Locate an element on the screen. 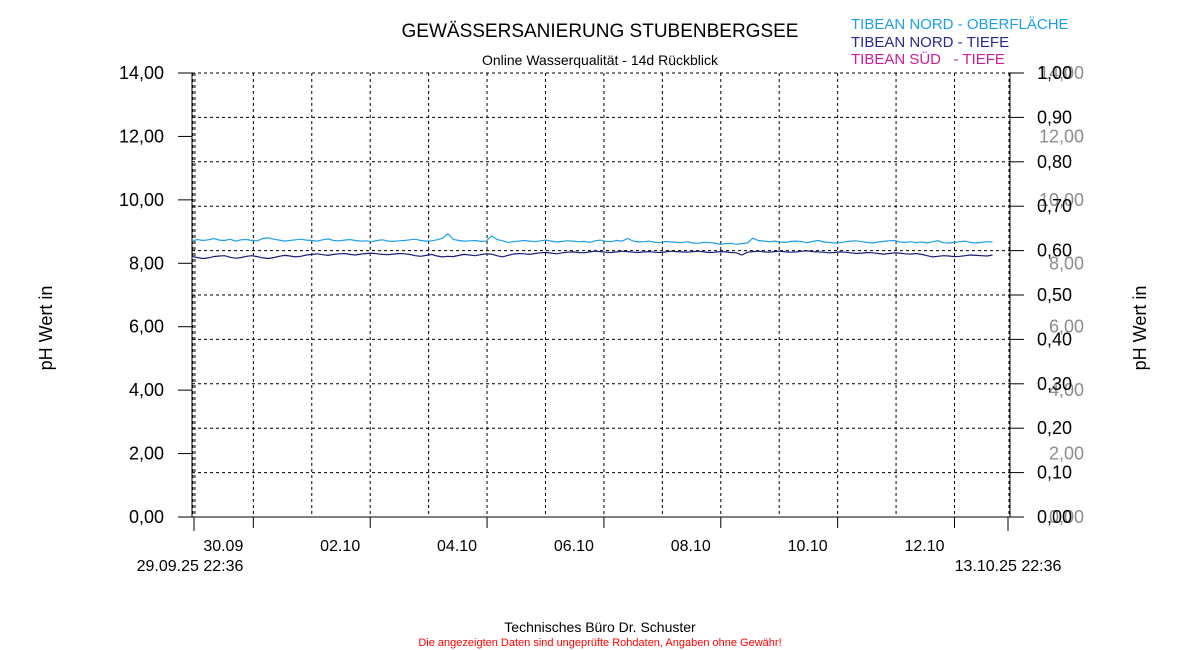 The image size is (1200, 650). y2-tick-label: 0,20 is located at coordinates (1054, 428).